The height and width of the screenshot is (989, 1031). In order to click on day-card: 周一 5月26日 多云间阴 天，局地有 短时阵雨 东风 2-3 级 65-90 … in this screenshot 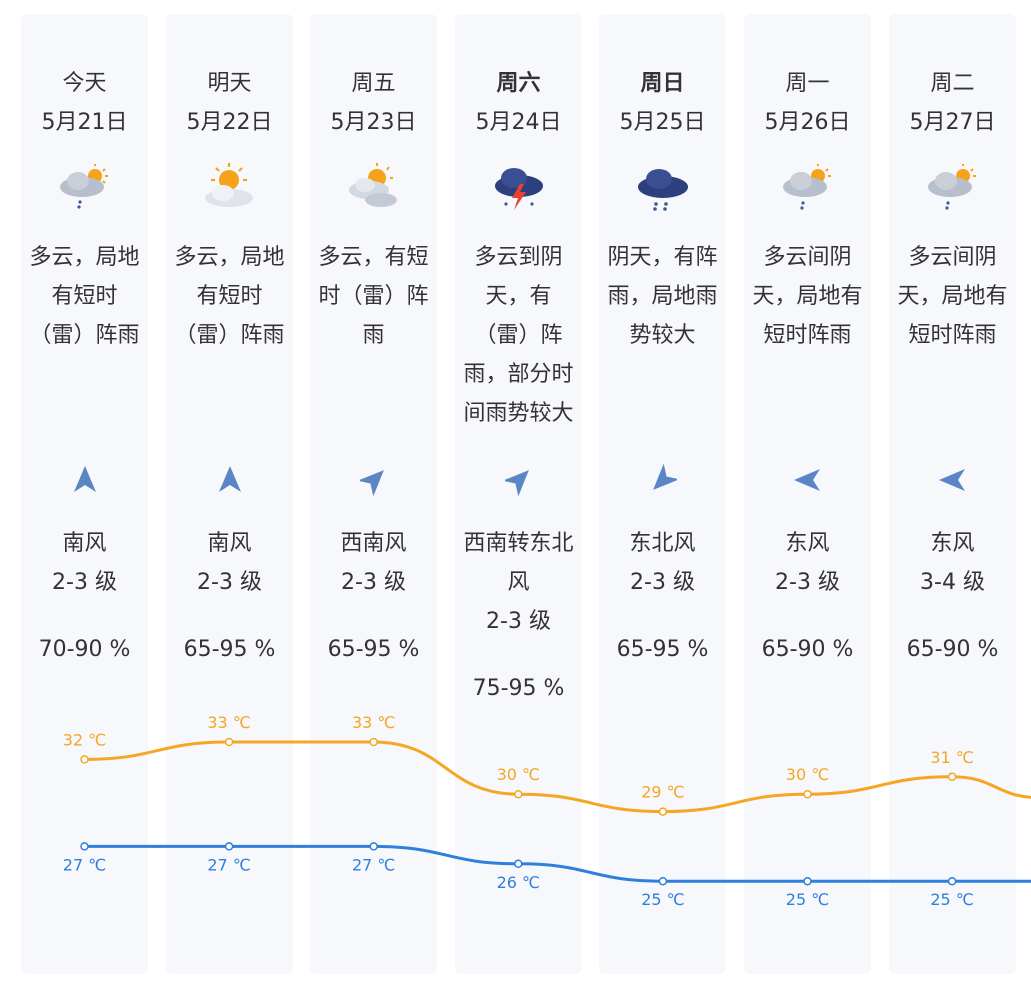, I will do `click(807, 494)`.